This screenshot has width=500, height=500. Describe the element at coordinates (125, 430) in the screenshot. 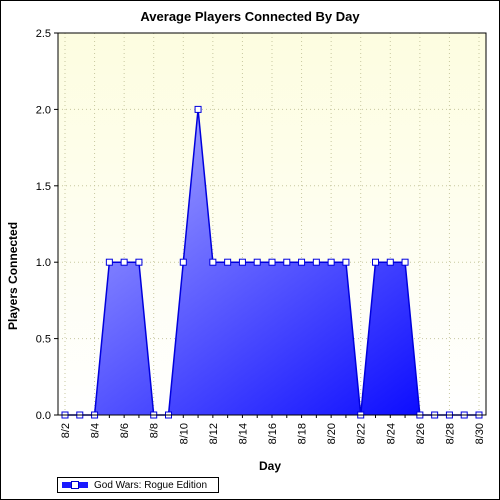

I see `x-tick-label: 8/6` at that location.